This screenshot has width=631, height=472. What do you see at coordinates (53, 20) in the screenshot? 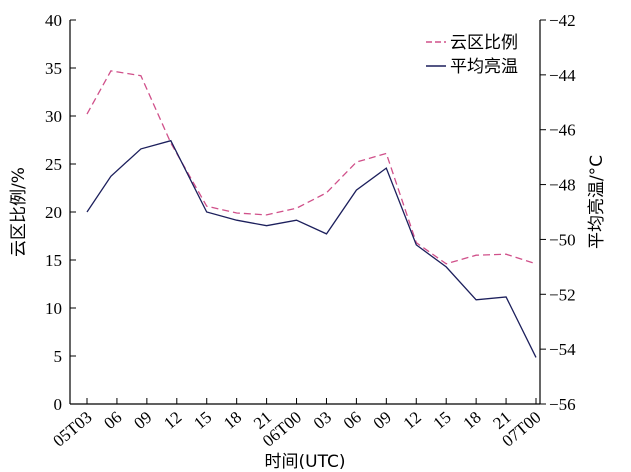
I see `left-y-tick-label: 40` at bounding box center [53, 20].